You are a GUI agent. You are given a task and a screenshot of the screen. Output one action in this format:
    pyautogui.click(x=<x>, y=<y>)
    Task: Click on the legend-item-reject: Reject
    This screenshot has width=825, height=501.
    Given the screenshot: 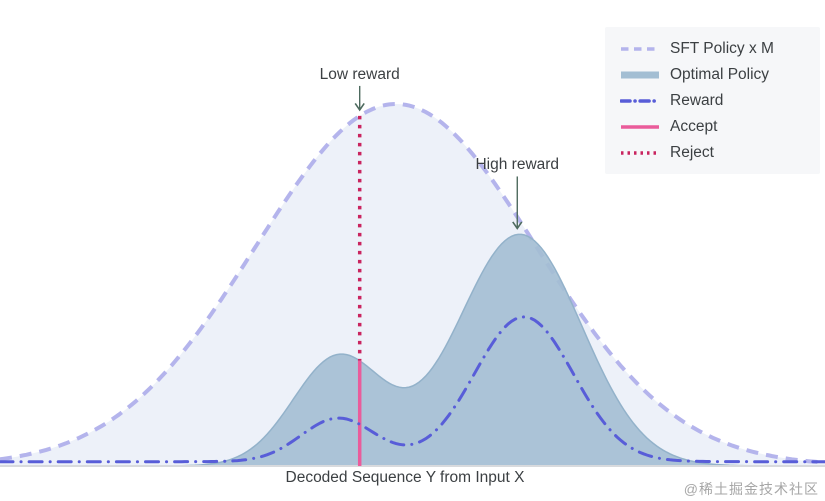 What is the action you would take?
    pyautogui.click(x=715, y=152)
    